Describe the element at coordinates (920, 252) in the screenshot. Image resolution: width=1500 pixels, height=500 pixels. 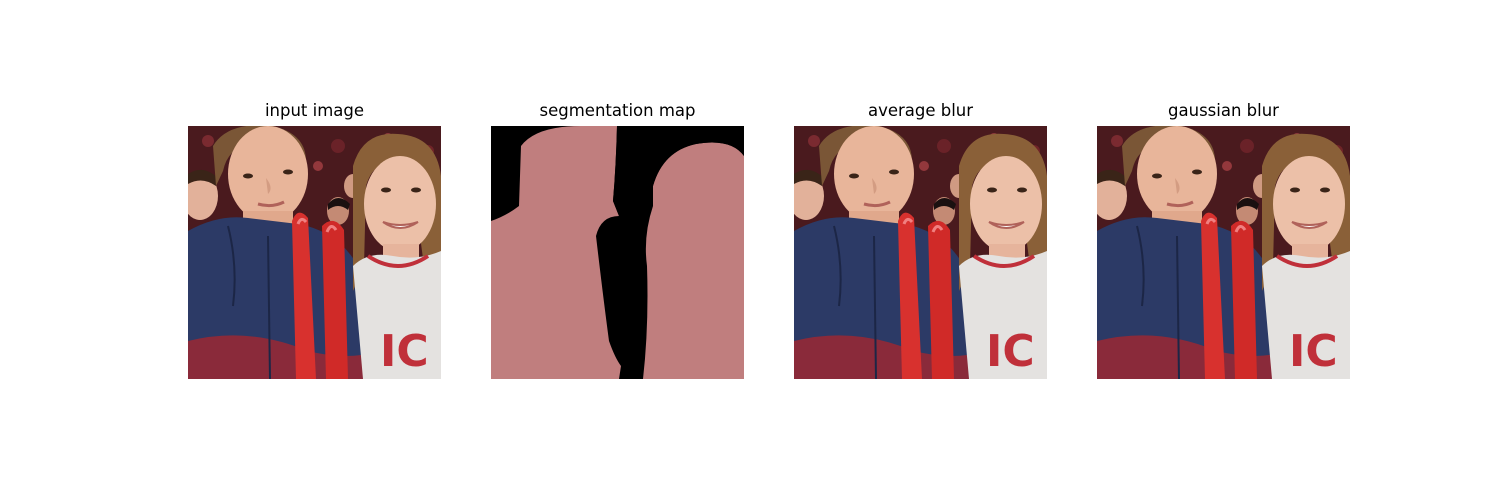
I see `average-blur-image` at that location.